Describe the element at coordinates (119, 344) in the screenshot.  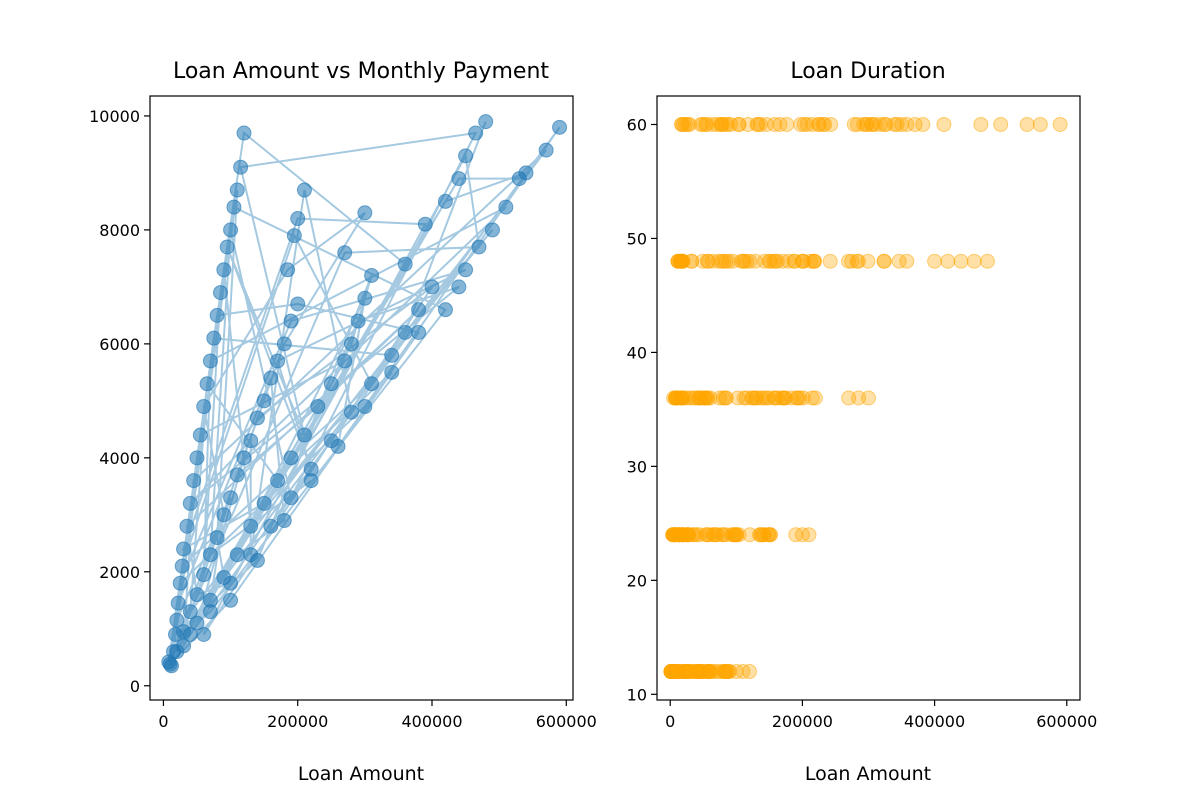
I see `left-y-tick-label: 6000` at that location.